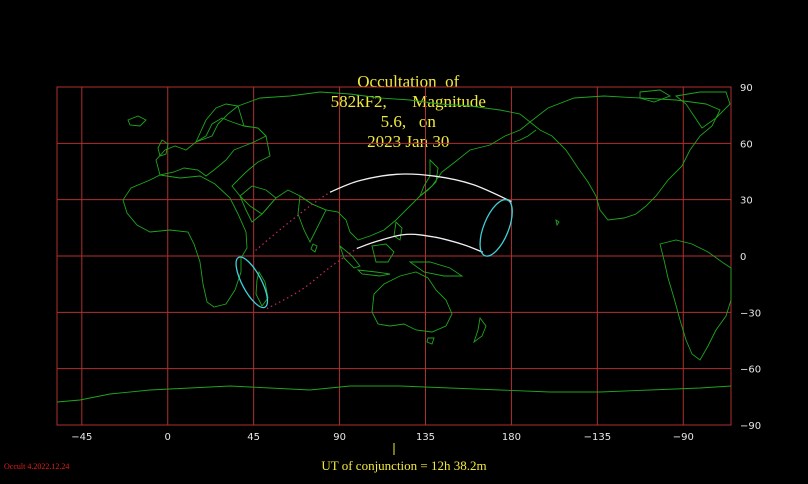 The height and width of the screenshot is (484, 808). What do you see at coordinates (695, 300) in the screenshot?
I see `coast-south-america` at bounding box center [695, 300].